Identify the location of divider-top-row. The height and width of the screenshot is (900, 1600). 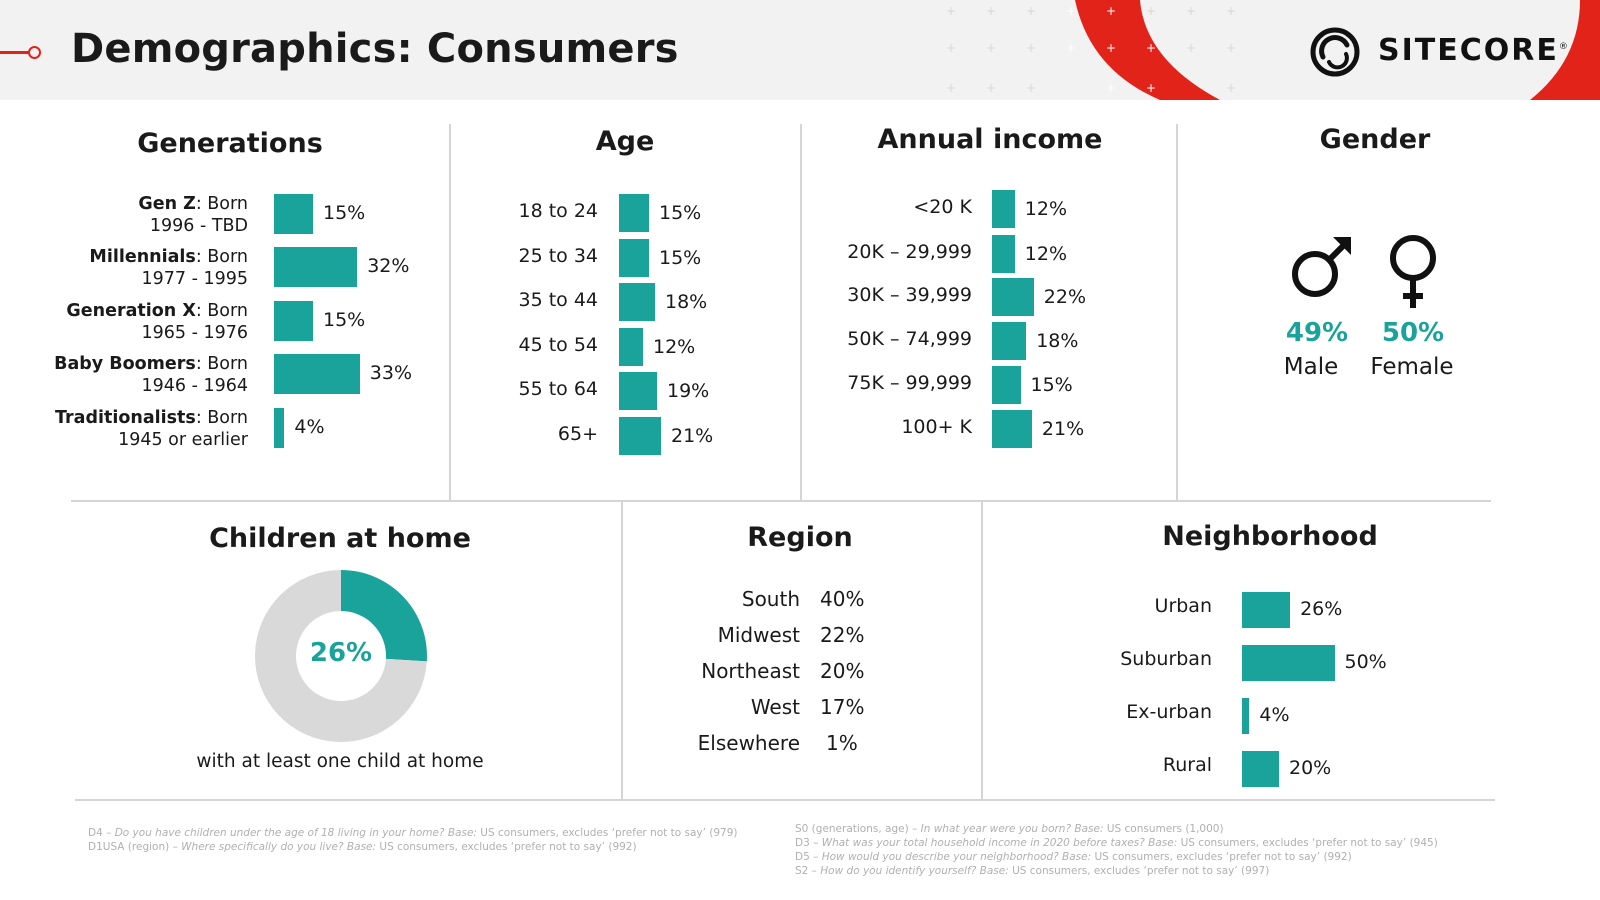
(781, 501).